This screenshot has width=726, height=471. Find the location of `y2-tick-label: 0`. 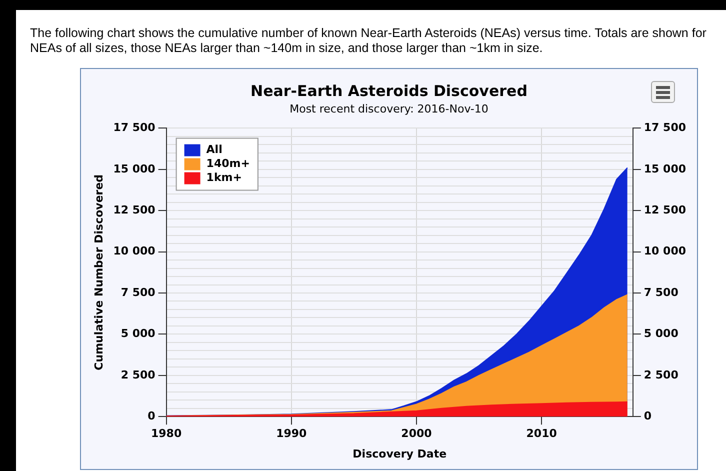

y2-tick-label: 0 is located at coordinates (648, 415).